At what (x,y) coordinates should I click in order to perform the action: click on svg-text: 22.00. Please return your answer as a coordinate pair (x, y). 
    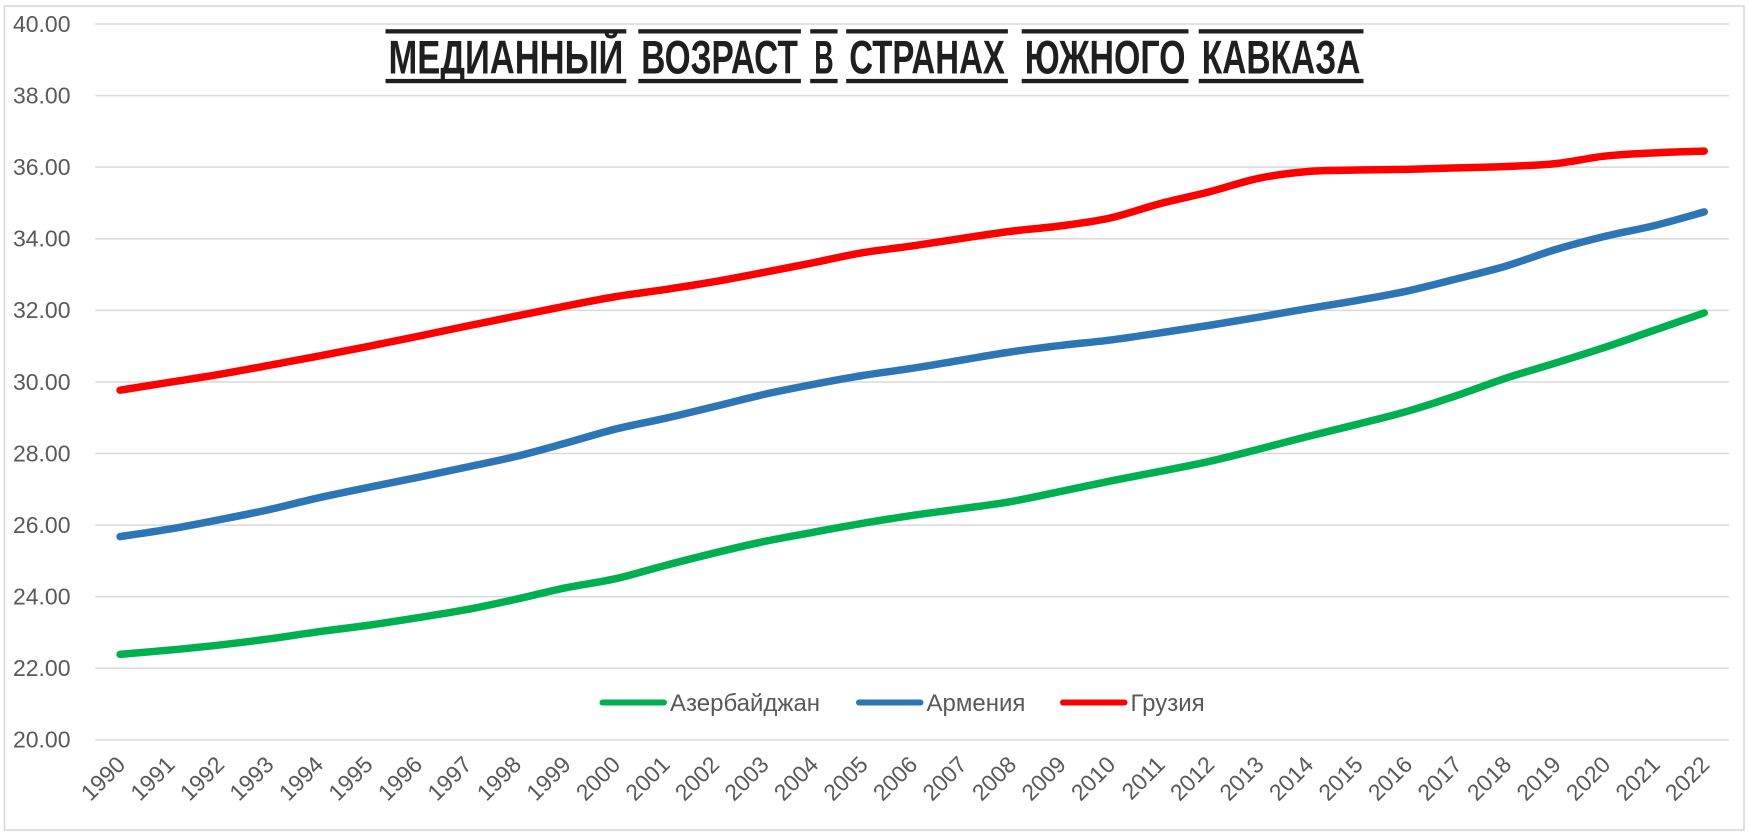
    Looking at the image, I should click on (42, 668).